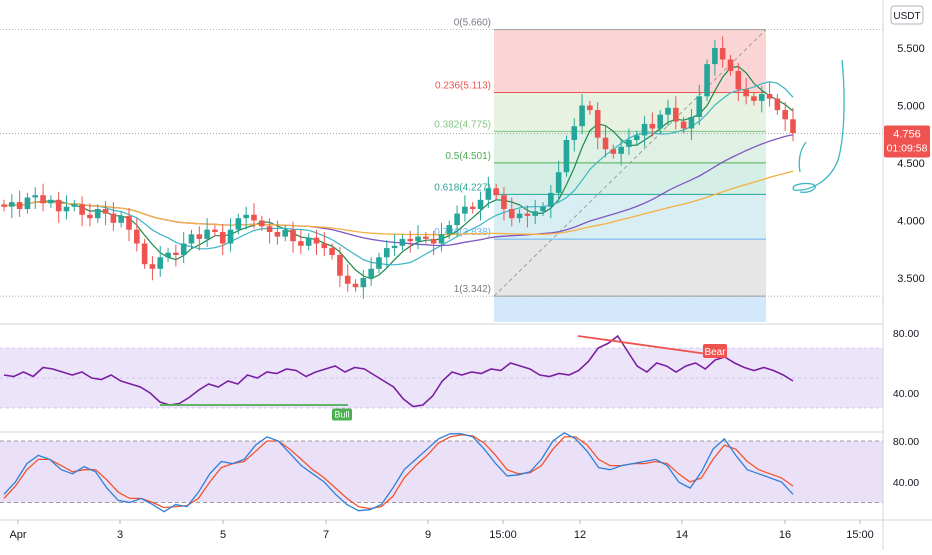 The width and height of the screenshot is (932, 555). I want to click on stochastic-panel, so click(441, 472).